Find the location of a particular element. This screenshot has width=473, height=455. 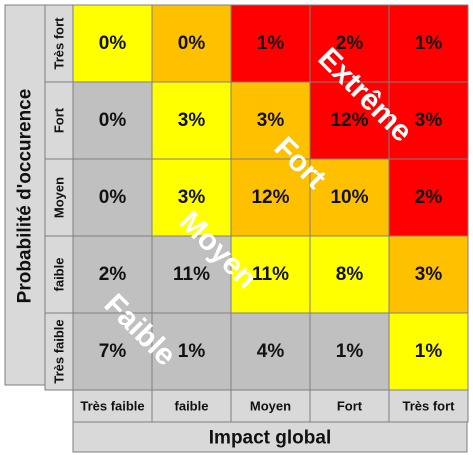

y-tick-label: faible is located at coordinates (59, 275).